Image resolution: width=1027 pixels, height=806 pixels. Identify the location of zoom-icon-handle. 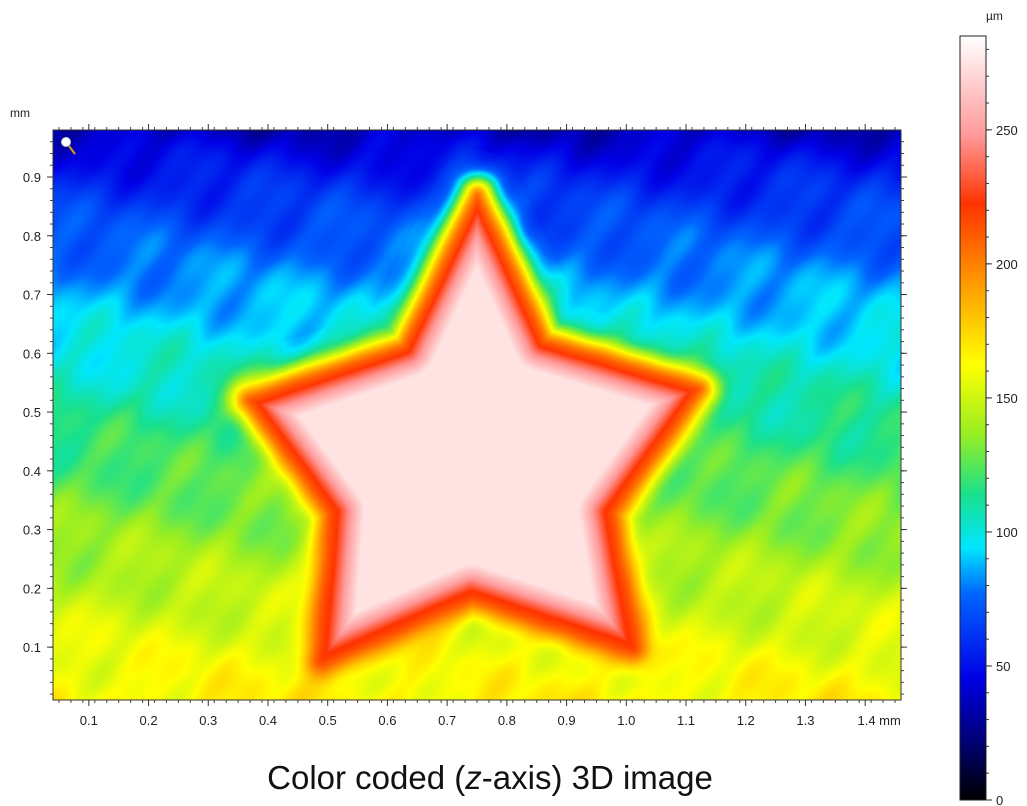
(72, 150).